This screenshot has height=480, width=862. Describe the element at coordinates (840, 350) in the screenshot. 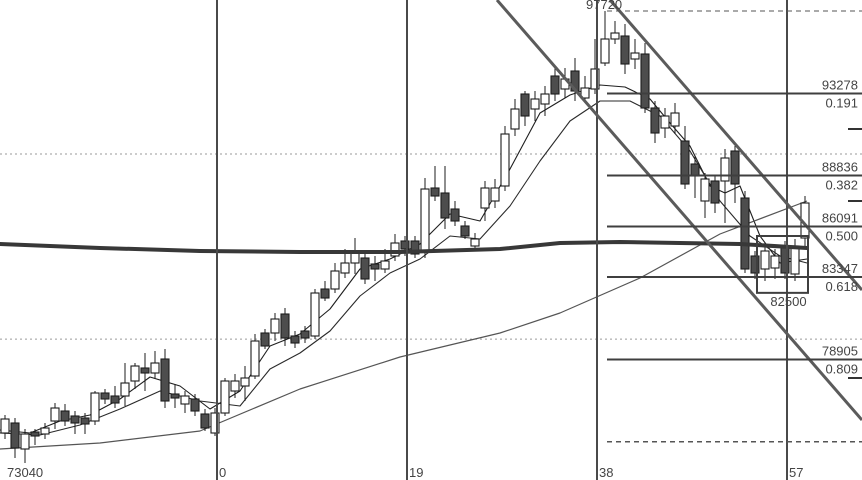

I see `fib-price-label: 78905` at that location.